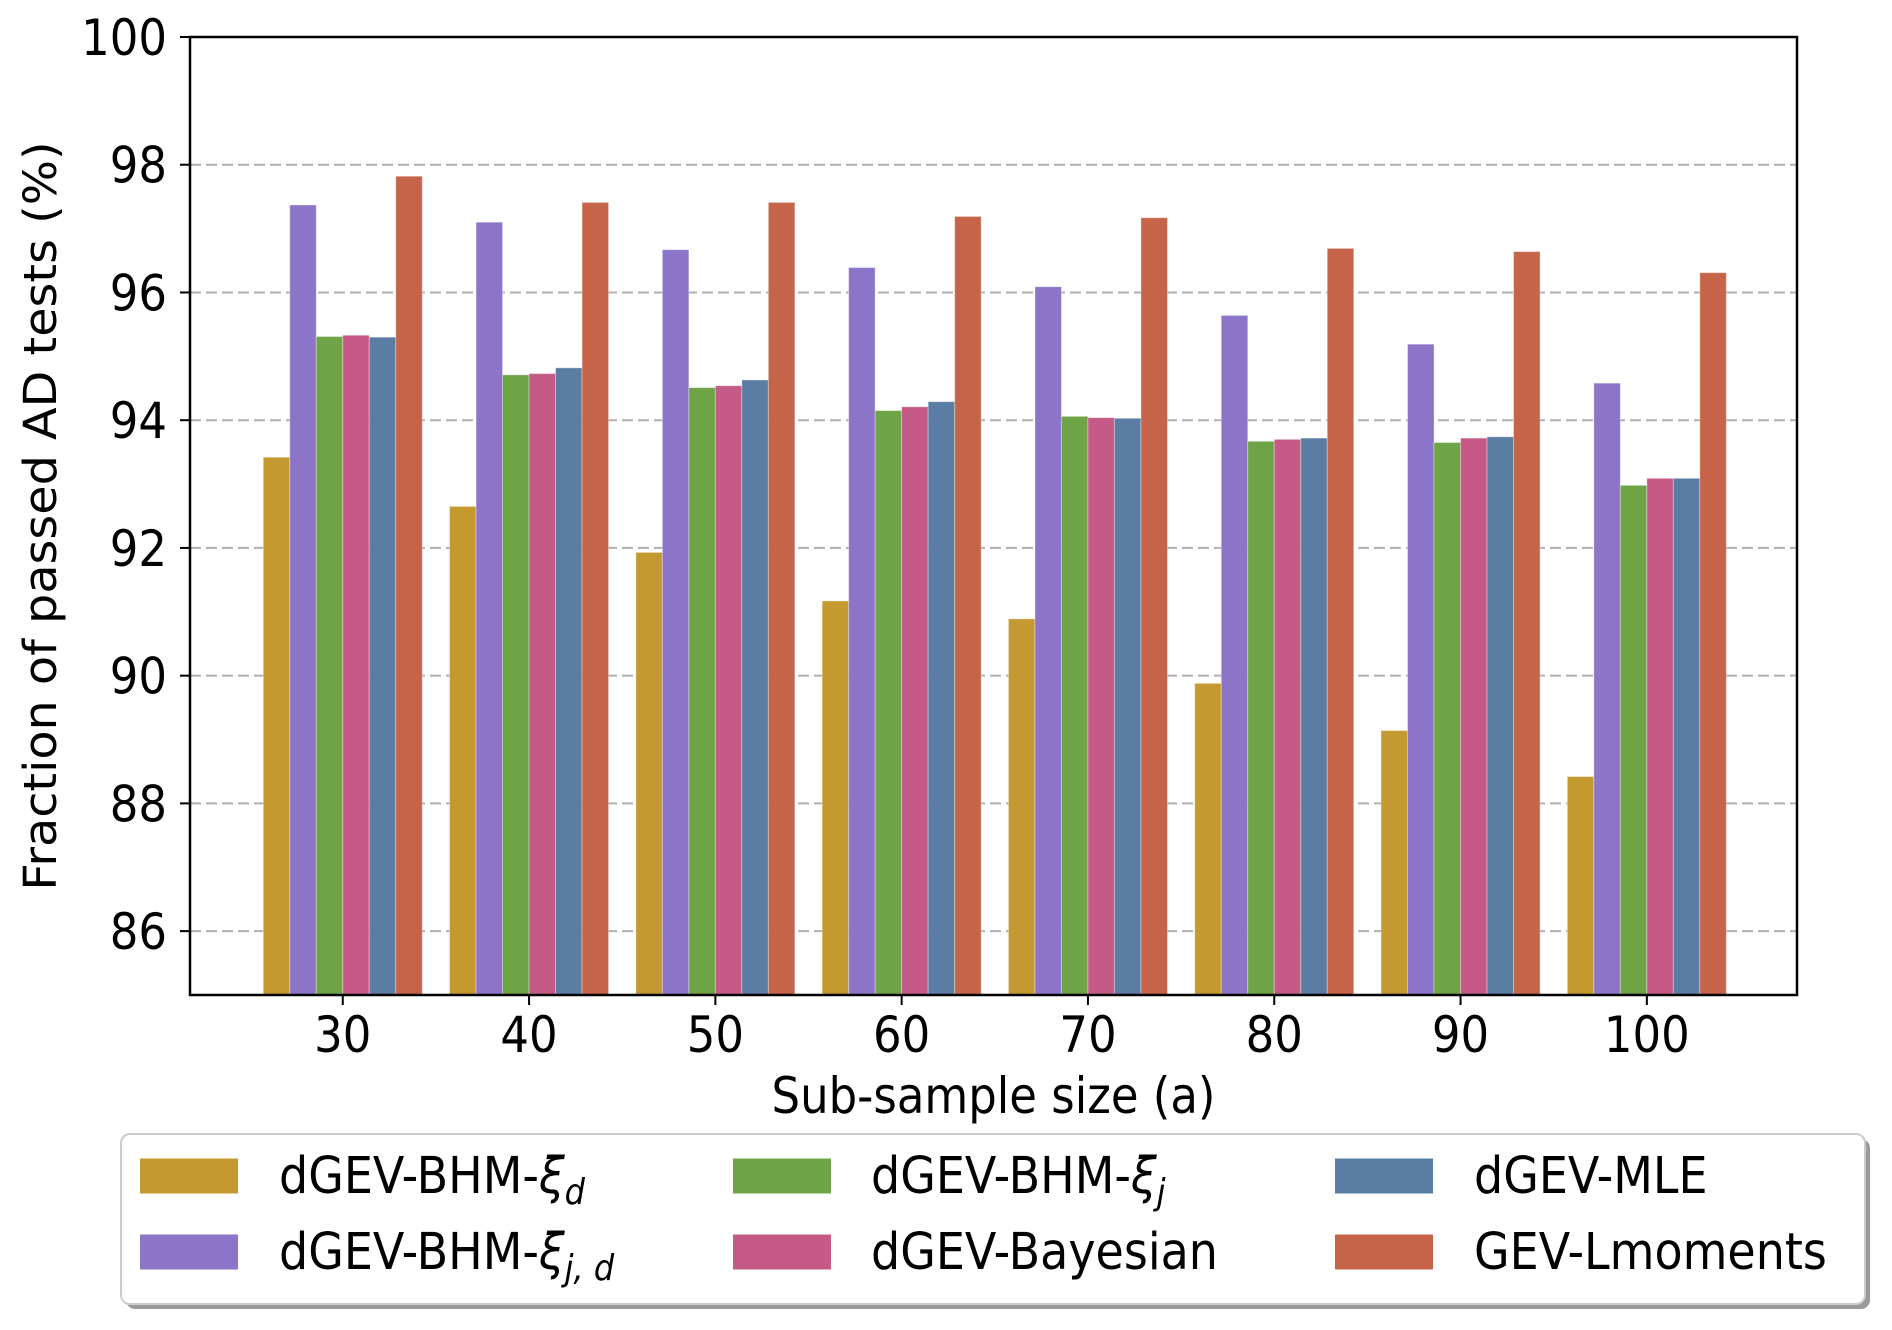  What do you see at coordinates (138, 805) in the screenshot?
I see `y-tick-label: 88` at bounding box center [138, 805].